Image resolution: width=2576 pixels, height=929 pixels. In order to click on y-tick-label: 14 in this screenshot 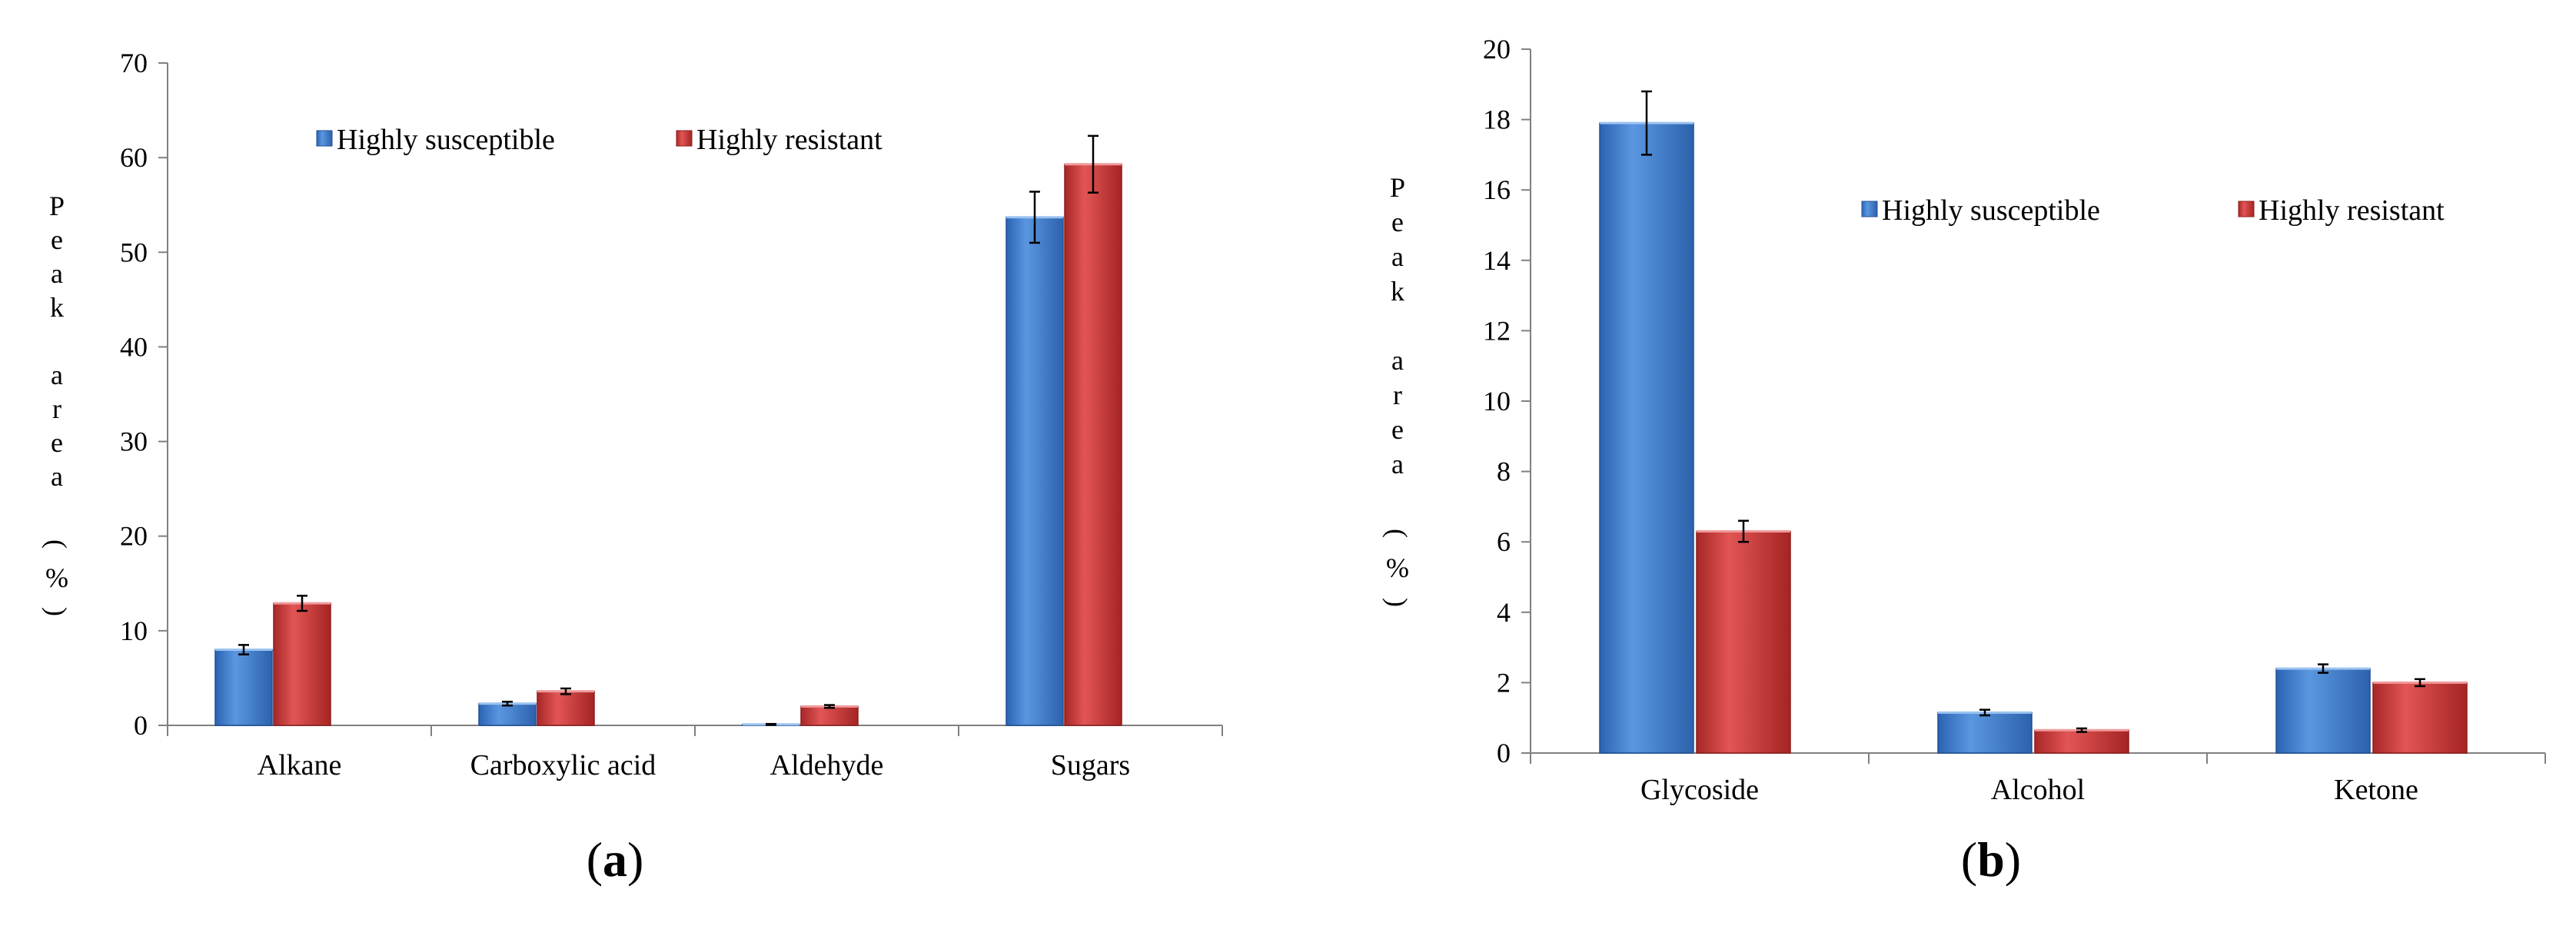, I will do `click(1497, 260)`.